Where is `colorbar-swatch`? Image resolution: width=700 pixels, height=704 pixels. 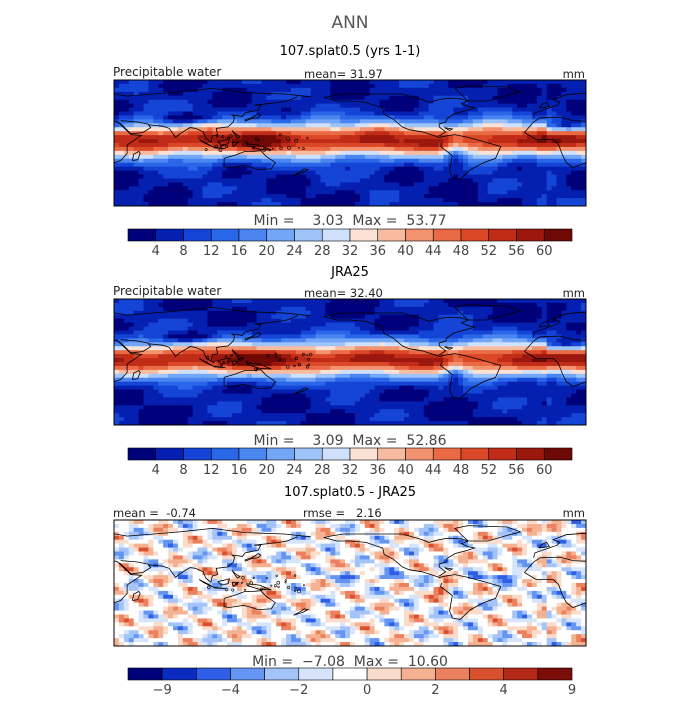 colorbar-swatch is located at coordinates (475, 235).